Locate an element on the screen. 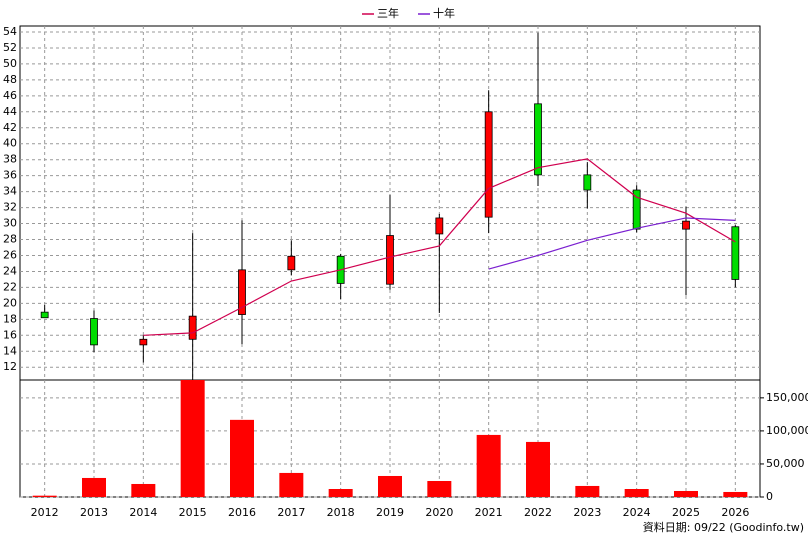 Image resolution: width=808 pixels, height=540 pixels. x-tick-label: 2018 is located at coordinates (341, 512).